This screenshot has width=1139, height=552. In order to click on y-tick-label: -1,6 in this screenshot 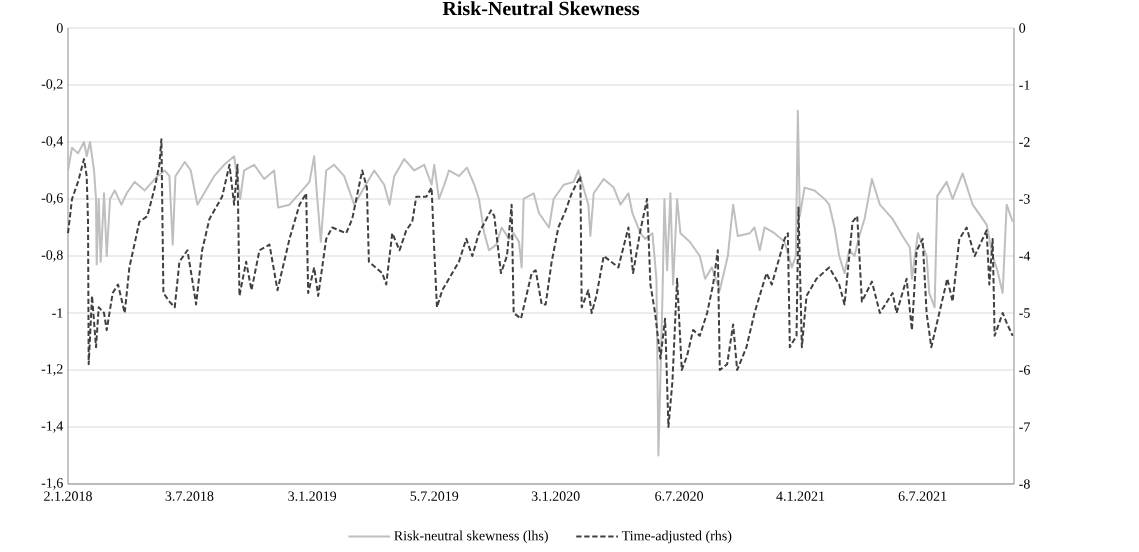, I will do `click(52, 484)`.